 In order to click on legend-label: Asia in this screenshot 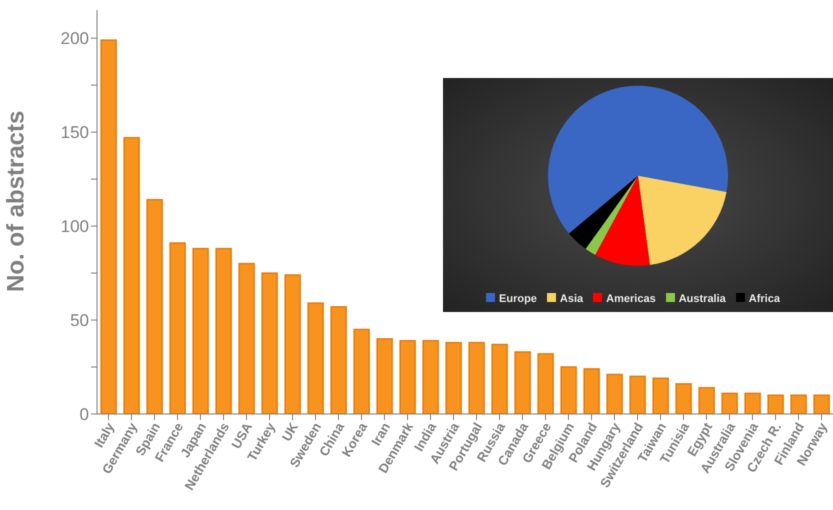, I will do `click(572, 299)`.